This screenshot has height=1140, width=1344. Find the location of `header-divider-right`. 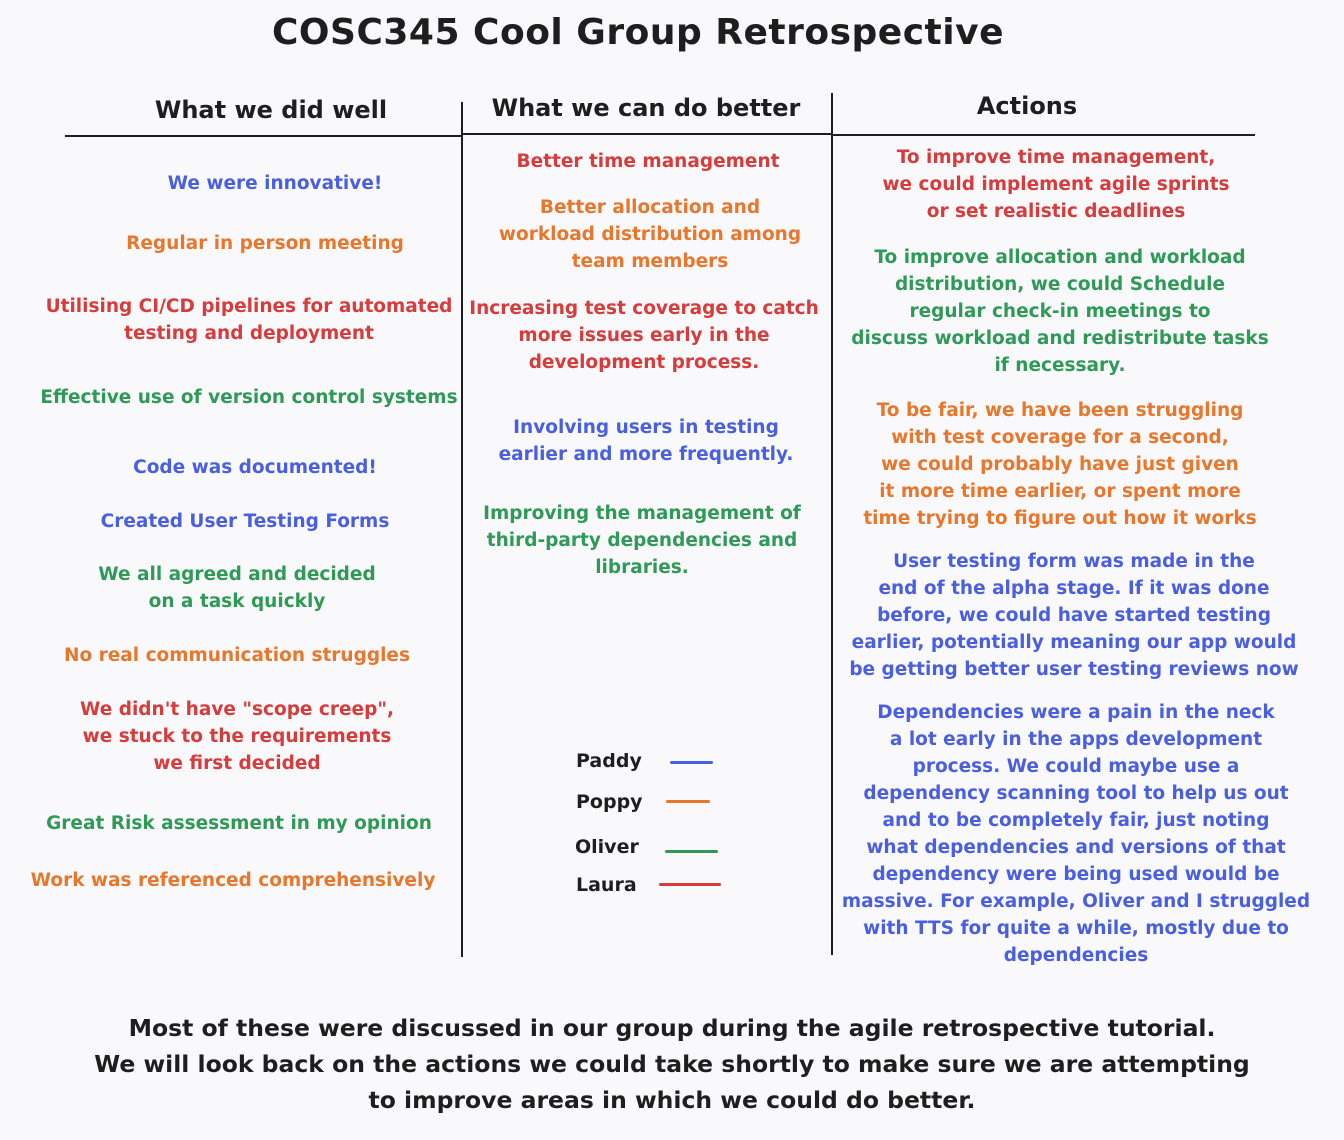

header-divider-right is located at coordinates (1043, 135).